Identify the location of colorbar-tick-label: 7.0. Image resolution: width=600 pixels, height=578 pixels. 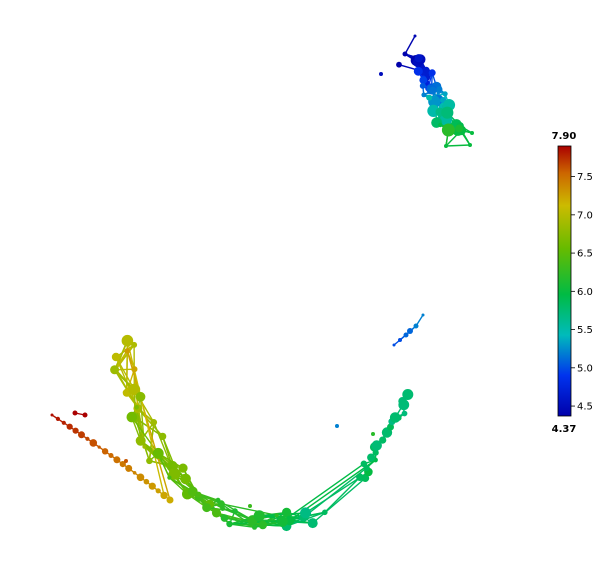
(585, 215).